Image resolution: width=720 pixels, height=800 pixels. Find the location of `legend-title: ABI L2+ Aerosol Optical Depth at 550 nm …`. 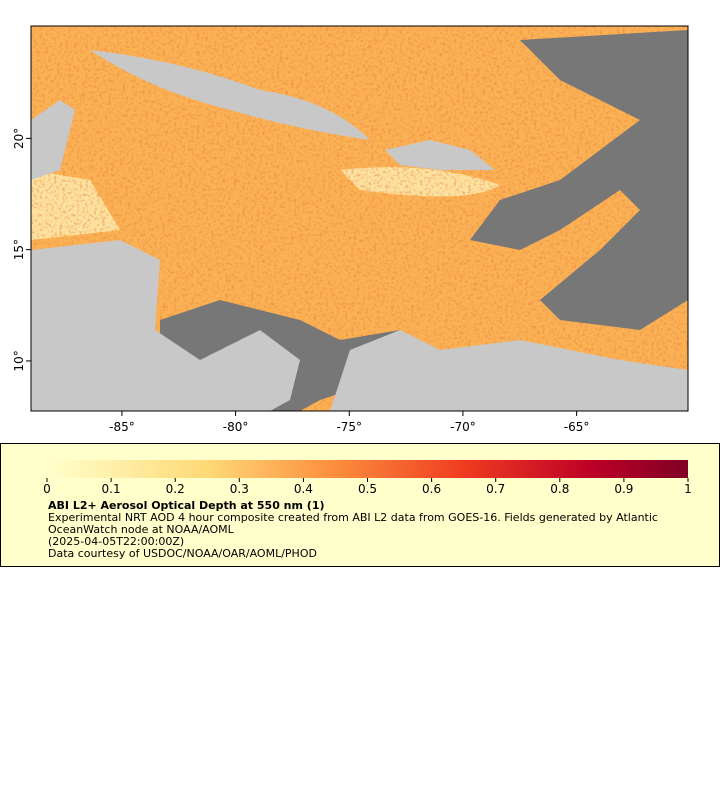

legend-title: ABI L2+ Aerosol Optical Depth at 550 nm … is located at coordinates (186, 505).